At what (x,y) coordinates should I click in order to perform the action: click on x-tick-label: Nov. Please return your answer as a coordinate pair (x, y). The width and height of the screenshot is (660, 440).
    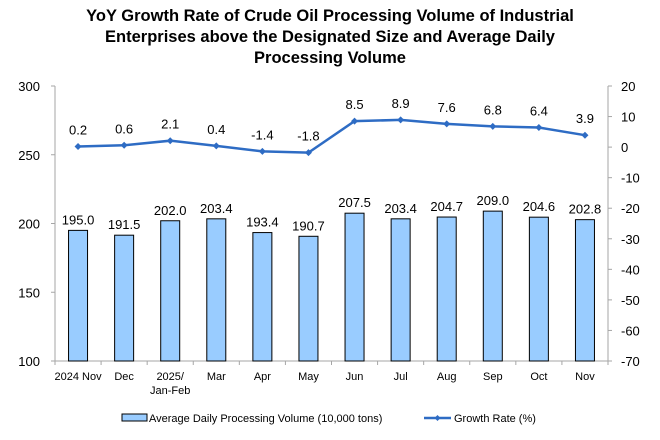
    Looking at the image, I should click on (585, 377).